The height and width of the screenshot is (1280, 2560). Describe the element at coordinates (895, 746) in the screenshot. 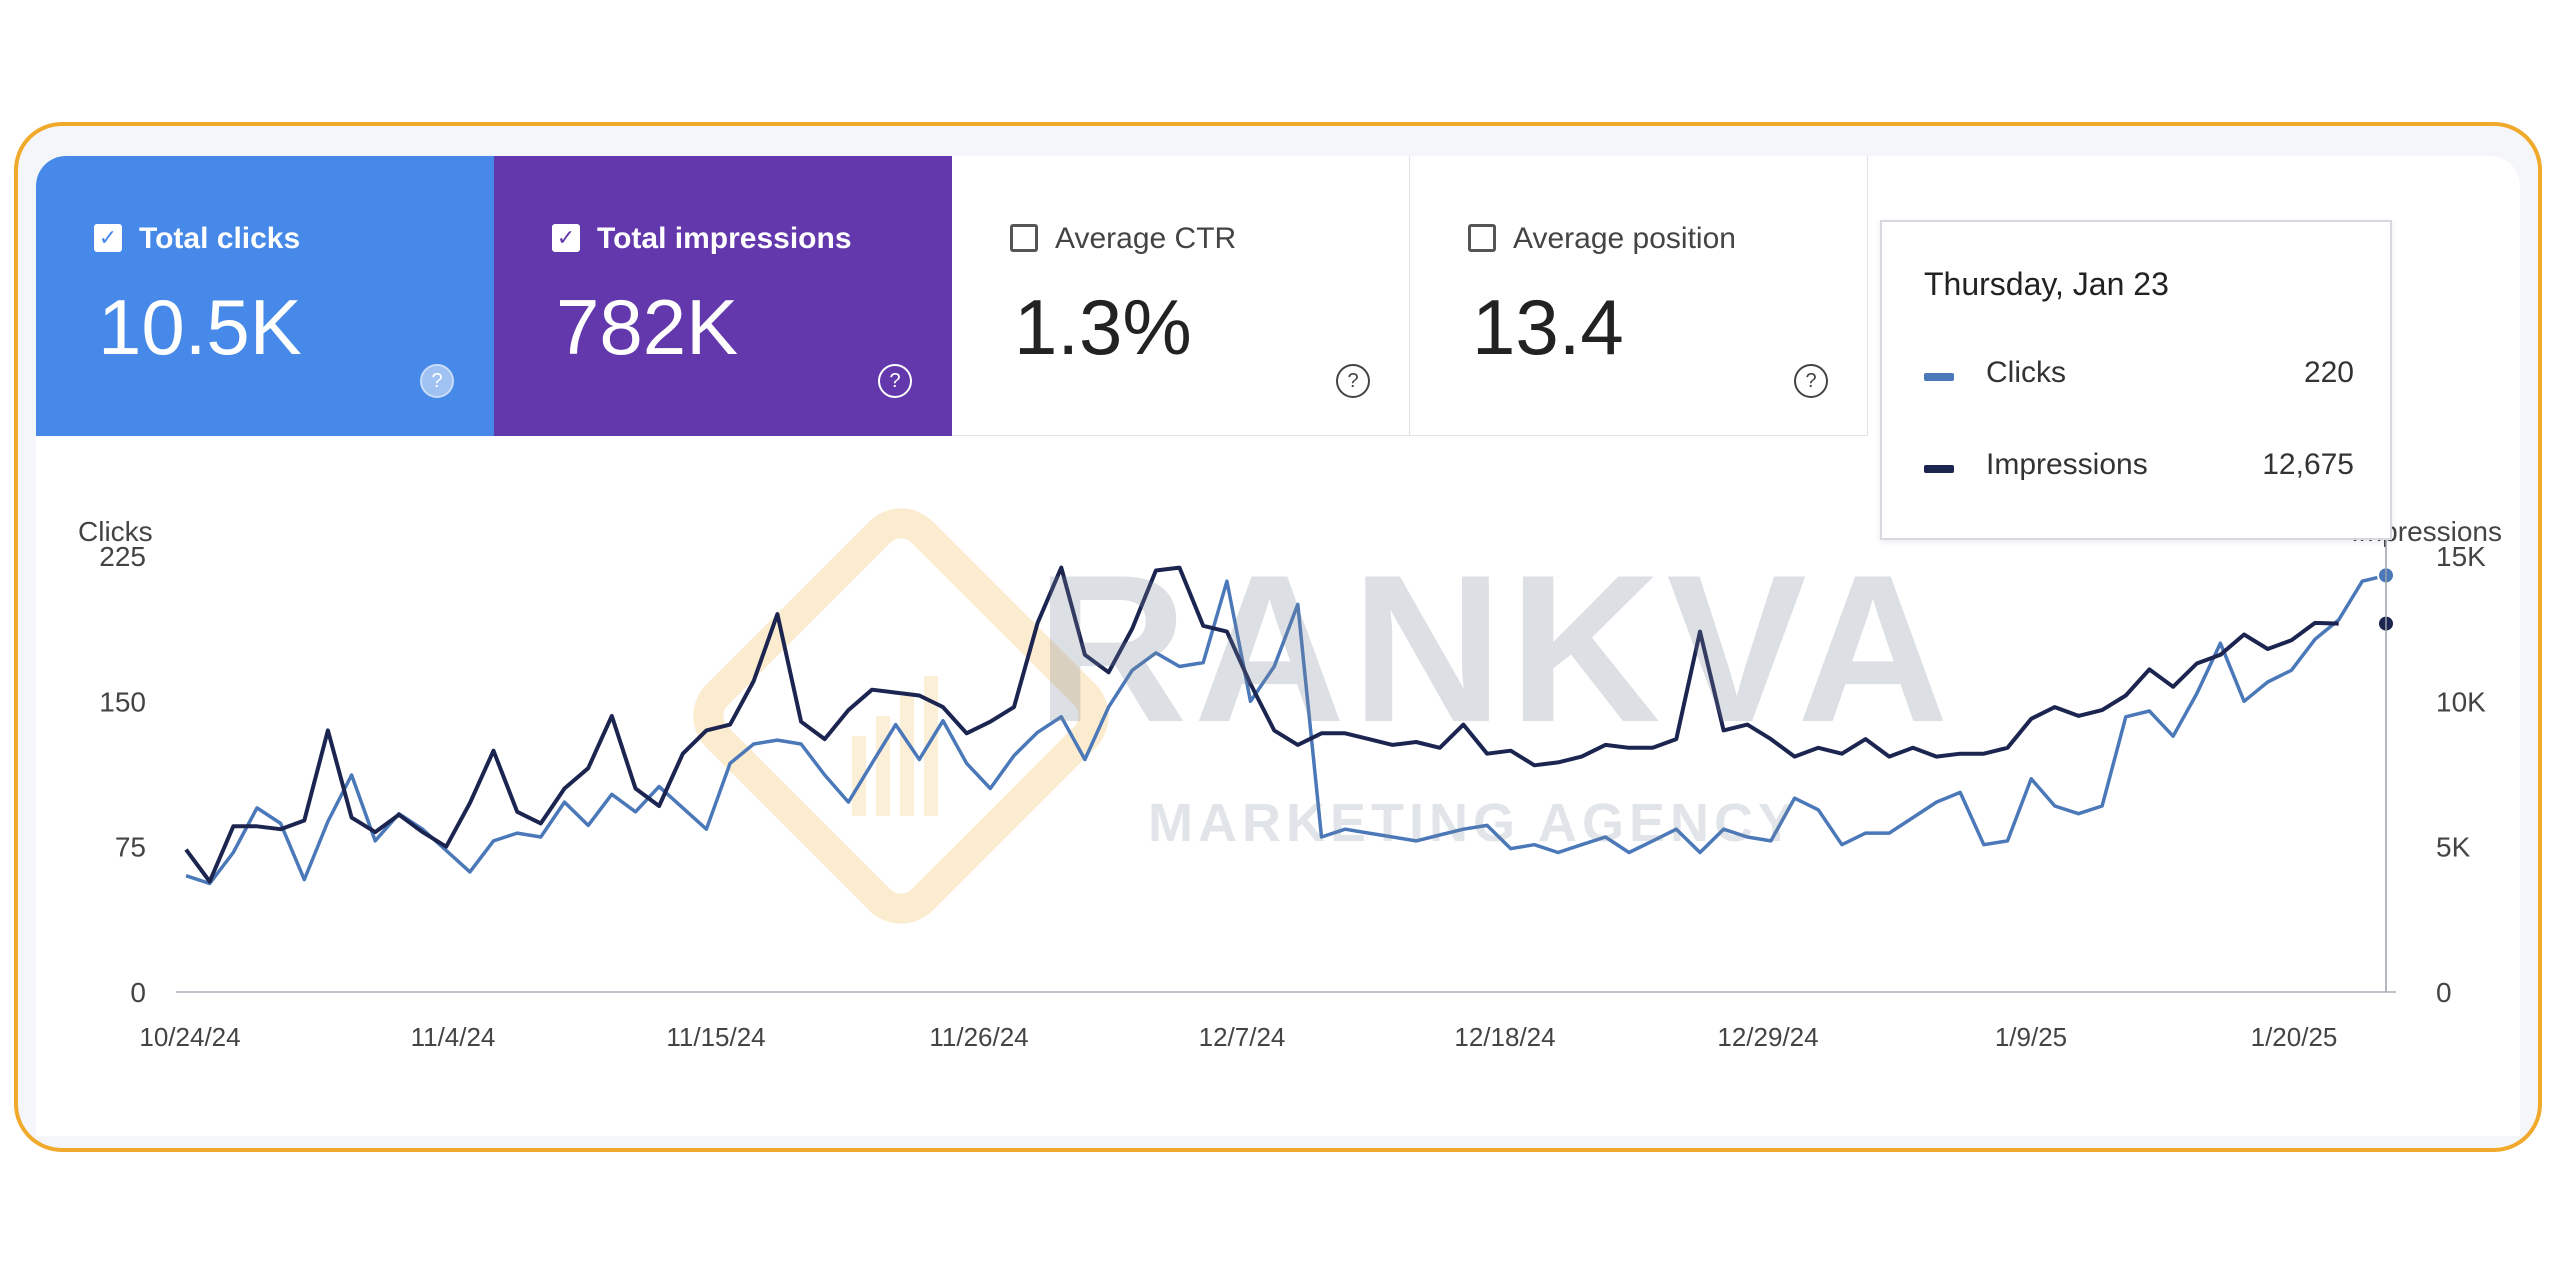

I see `watermark-bars` at that location.